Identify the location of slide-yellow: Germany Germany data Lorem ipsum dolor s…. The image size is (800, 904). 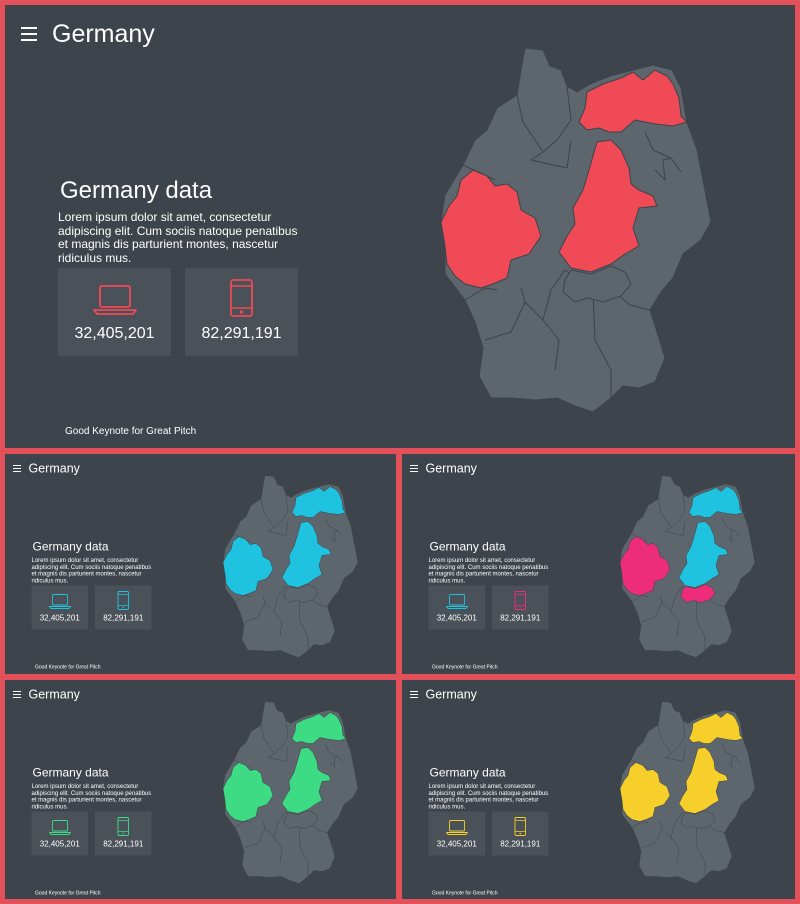
(598, 789).